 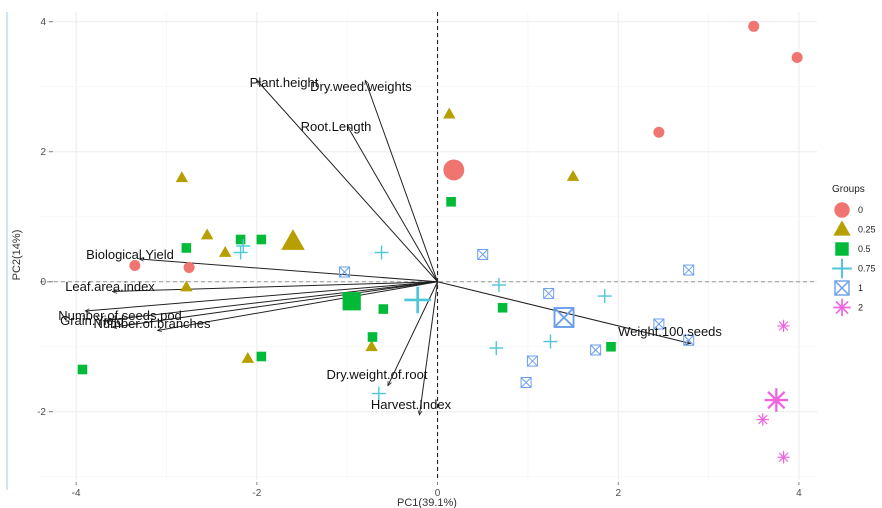 I want to click on y-tick-label: 0, so click(x=43, y=282).